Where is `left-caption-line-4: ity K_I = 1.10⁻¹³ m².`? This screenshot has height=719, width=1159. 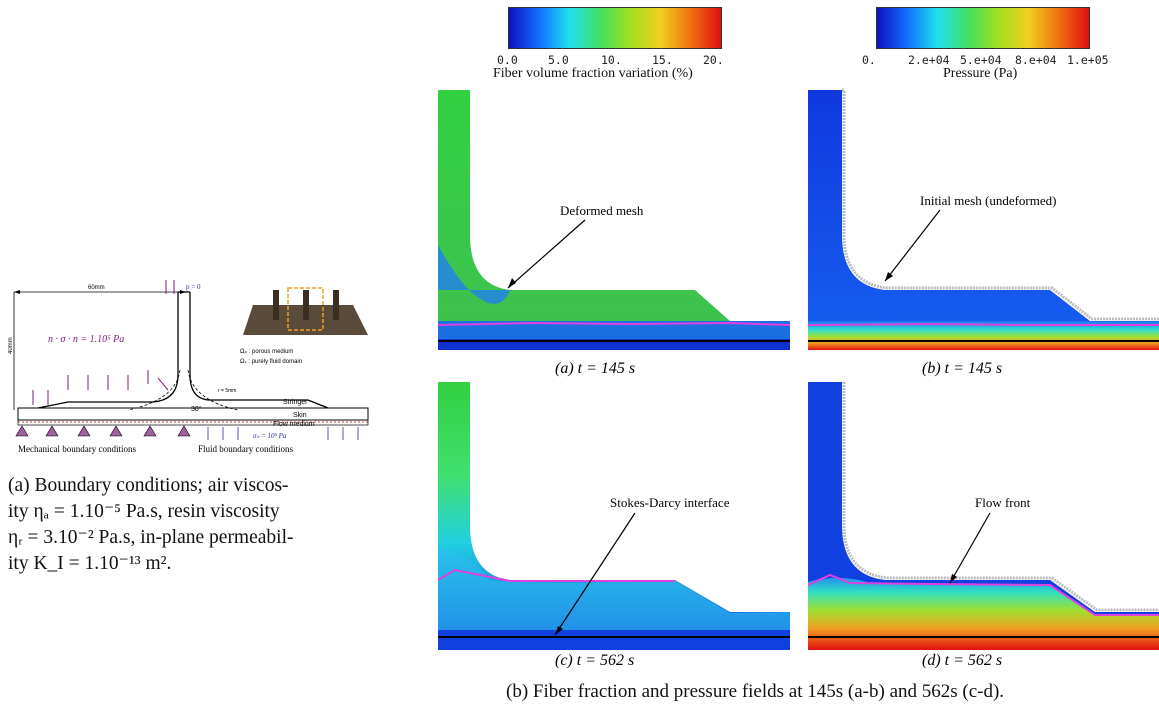
left-caption-line-4: ity K_I = 1.10⁻¹³ m². is located at coordinates (90, 563).